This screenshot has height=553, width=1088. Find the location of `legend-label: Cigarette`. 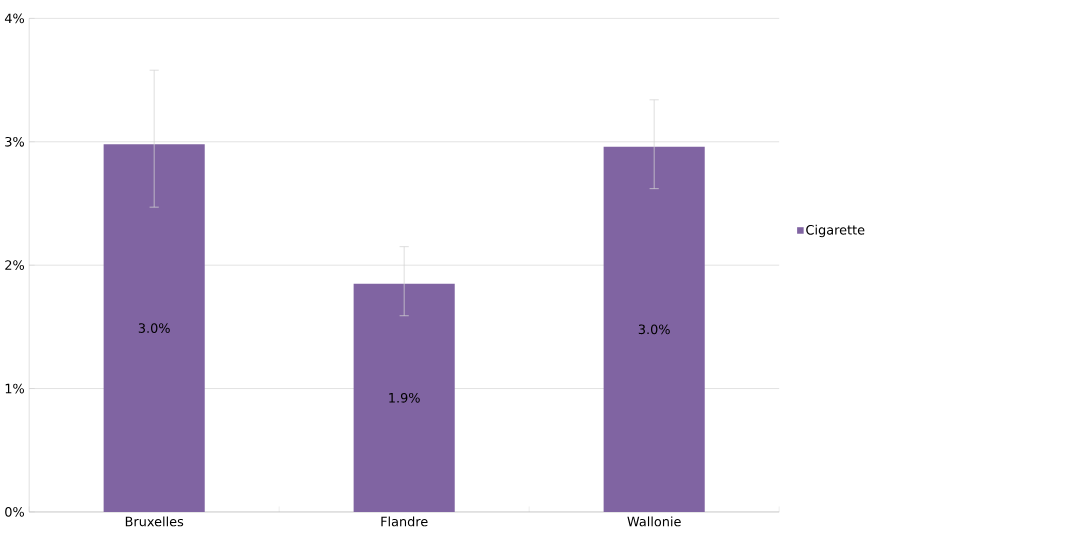

legend-label: Cigarette is located at coordinates (835, 231).